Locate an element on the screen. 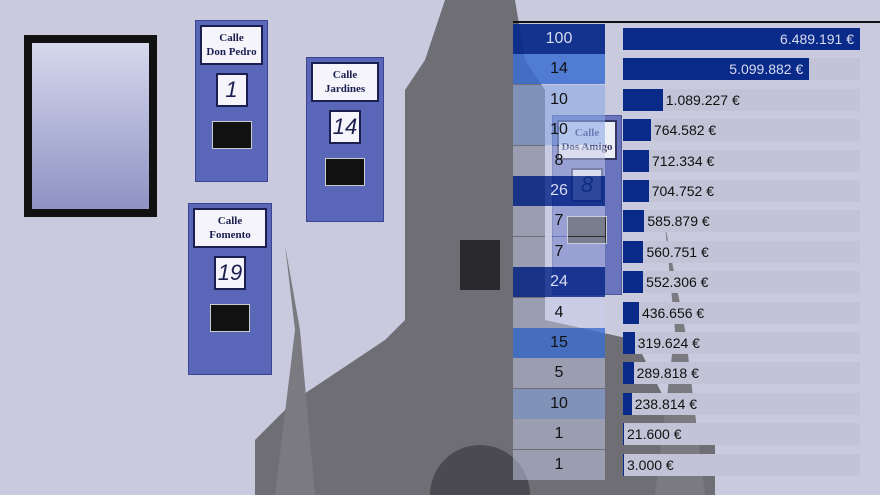  bar-track: 552.306 € is located at coordinates (741, 282).